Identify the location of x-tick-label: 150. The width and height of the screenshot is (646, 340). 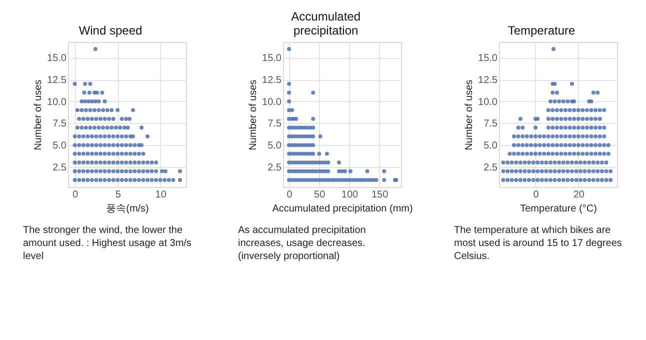
(380, 195).